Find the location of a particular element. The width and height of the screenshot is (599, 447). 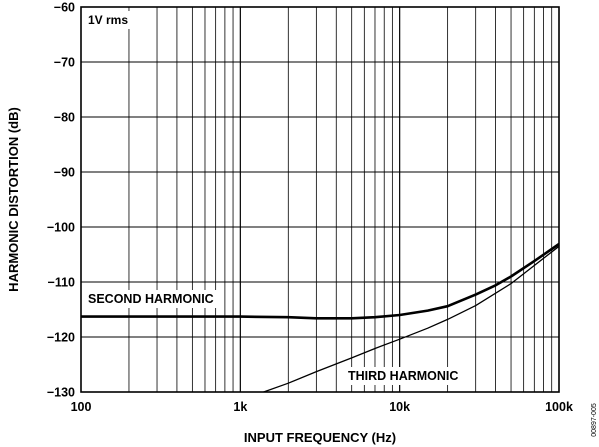

x-axis-label: INPUT FREQUENCY (Hz) is located at coordinates (320, 437).